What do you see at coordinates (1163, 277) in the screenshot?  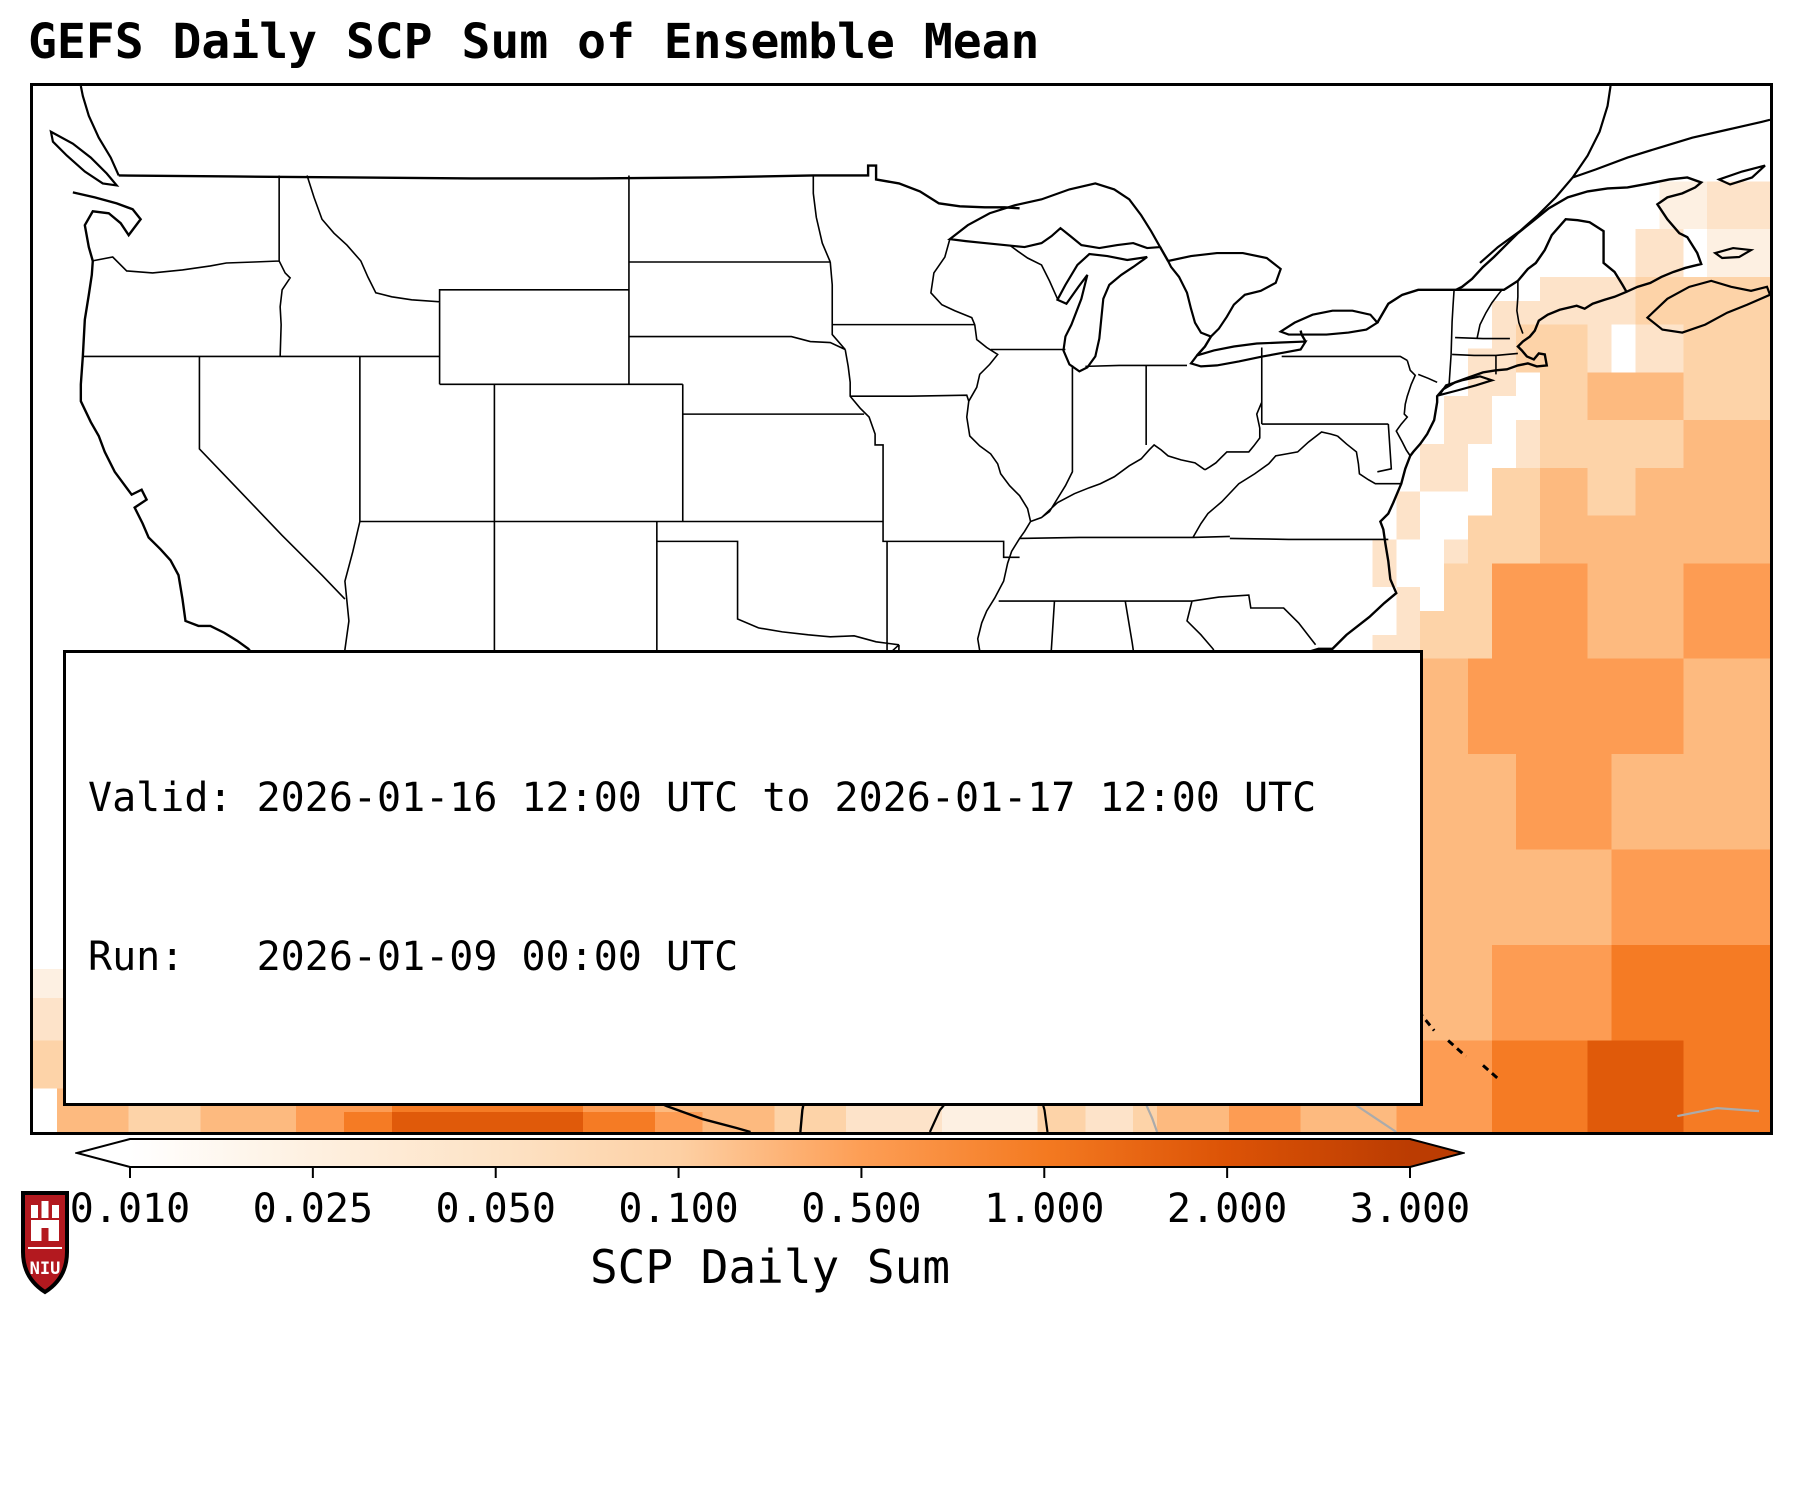 I see `great-lakes` at bounding box center [1163, 277].